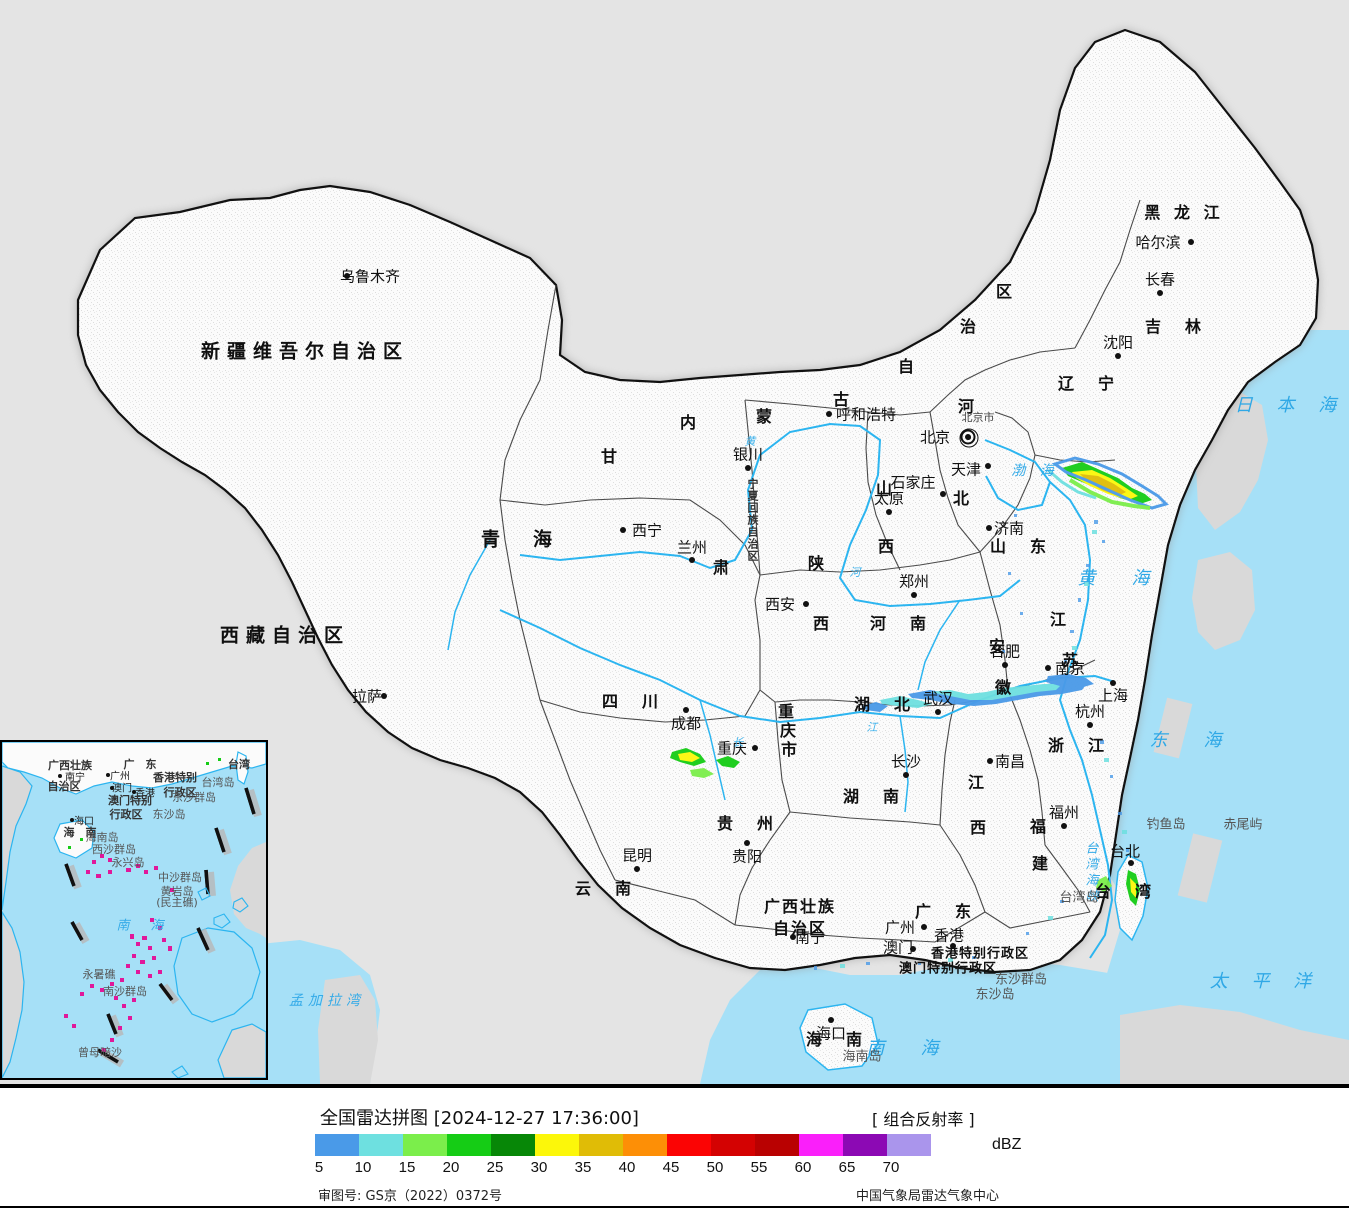  I want to click on dbz-tick-labels: 5 10 15 20 25 30 35 40 45 50 55 60 65 70, so click(665, 1169).